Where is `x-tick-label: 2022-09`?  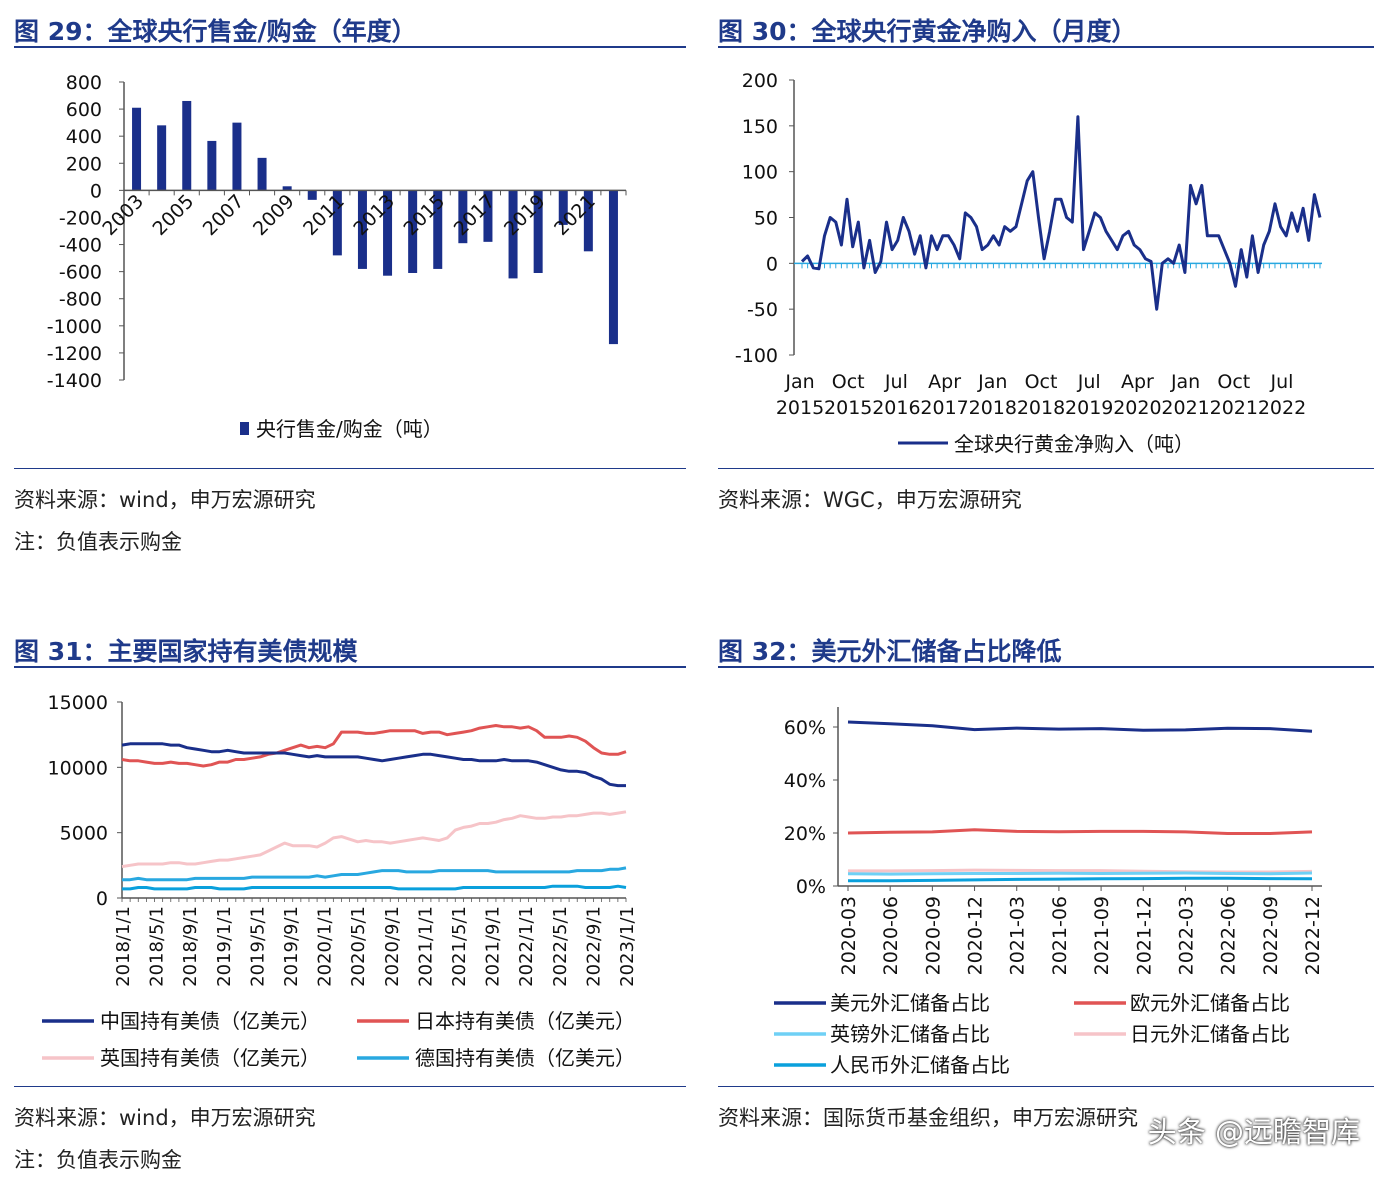 x-tick-label: 2022-09 is located at coordinates (1271, 935).